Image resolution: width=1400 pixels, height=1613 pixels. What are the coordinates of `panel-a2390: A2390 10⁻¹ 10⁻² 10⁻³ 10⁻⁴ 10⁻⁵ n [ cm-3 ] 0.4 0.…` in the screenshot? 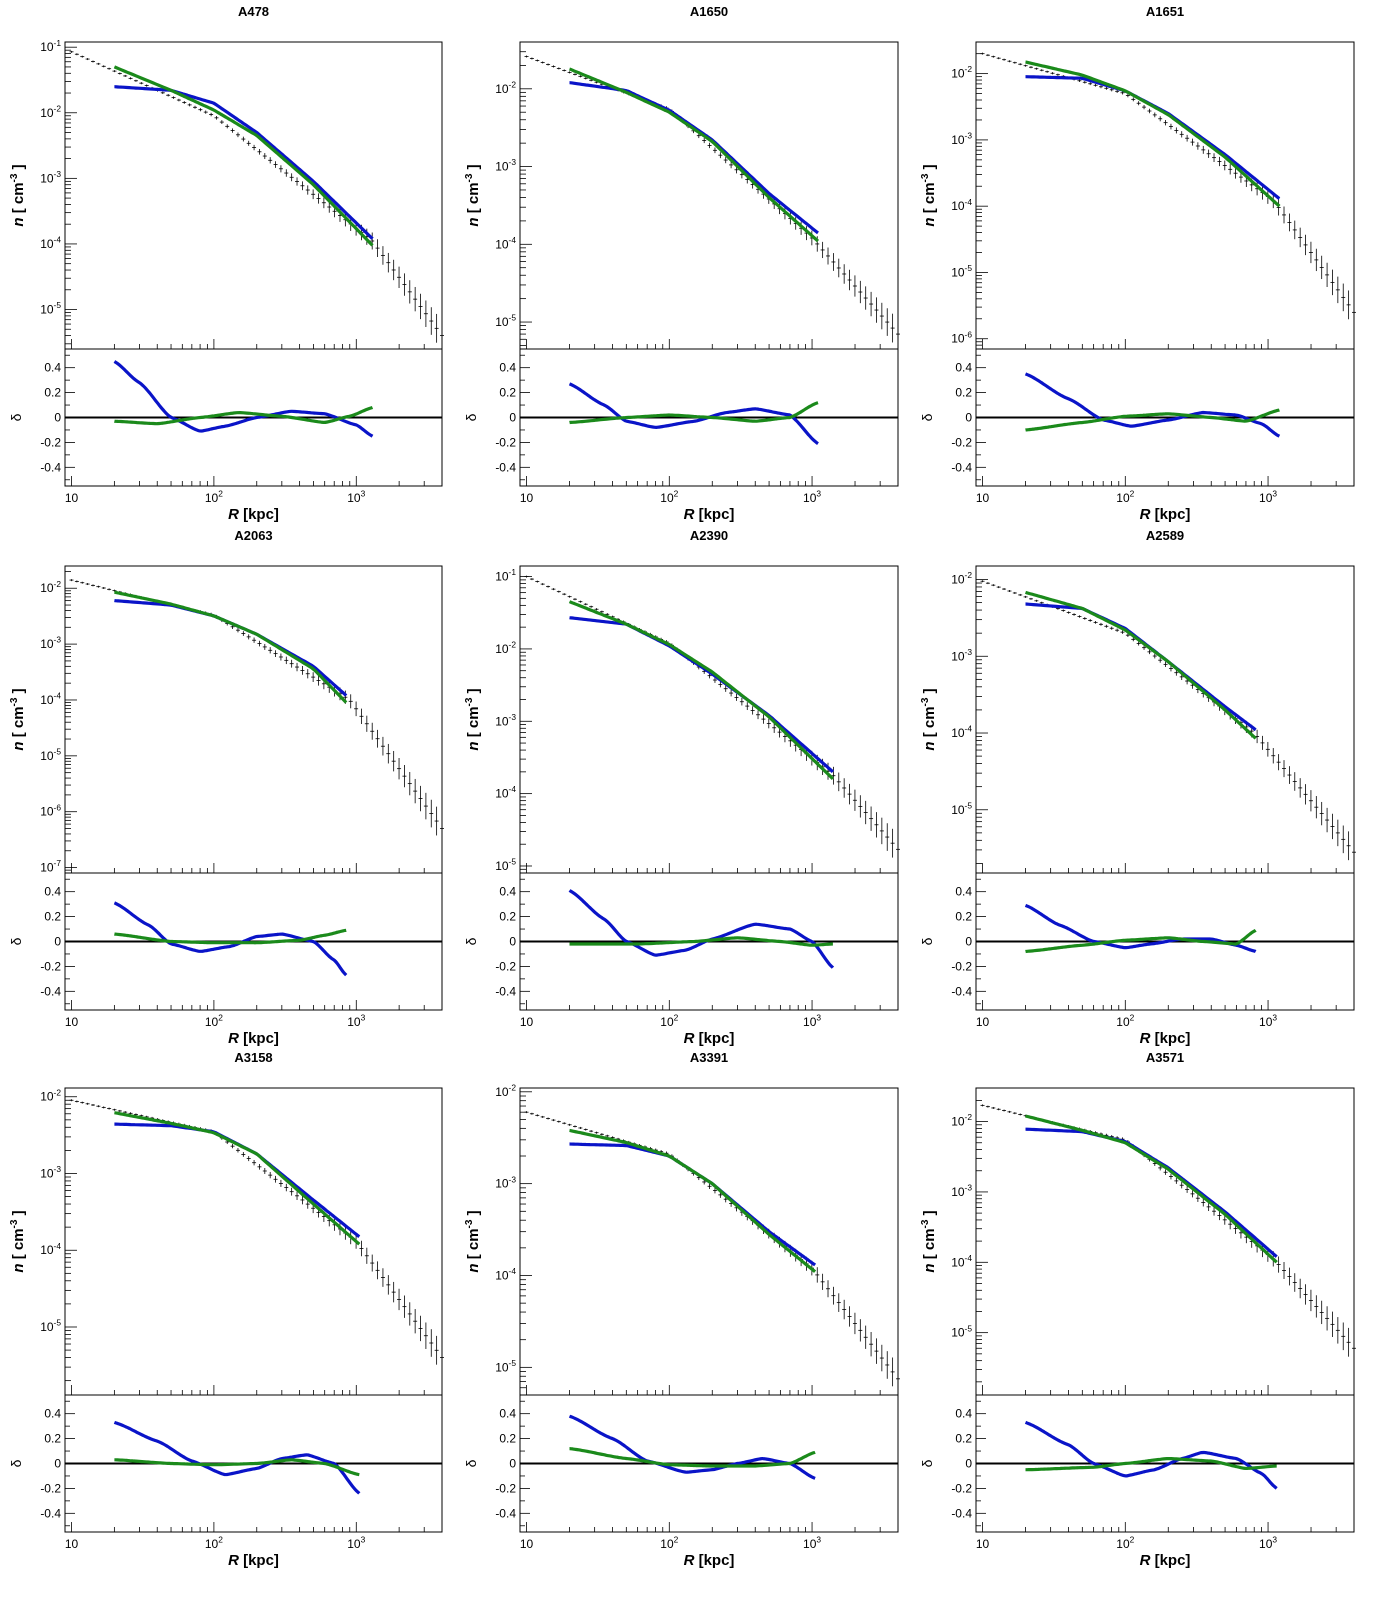 It's located at (681, 787).